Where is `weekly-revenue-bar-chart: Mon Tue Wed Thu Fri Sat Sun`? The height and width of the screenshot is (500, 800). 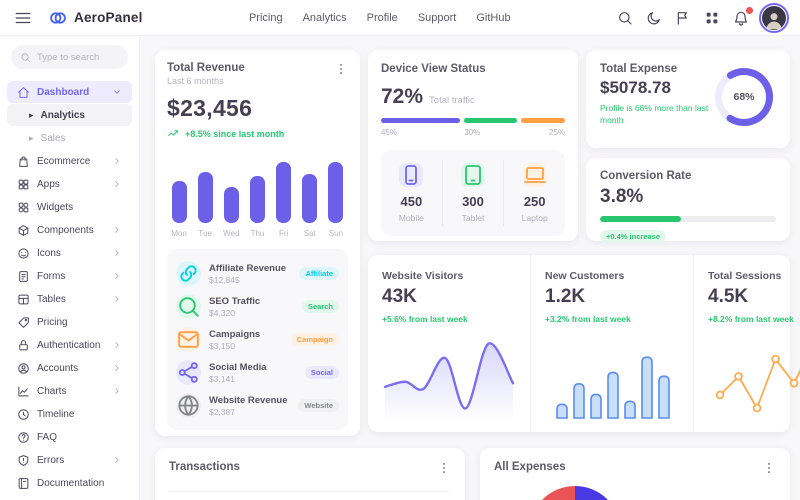 weekly-revenue-bar-chart: Mon Tue Wed Thu Fri Sat Sun is located at coordinates (257, 200).